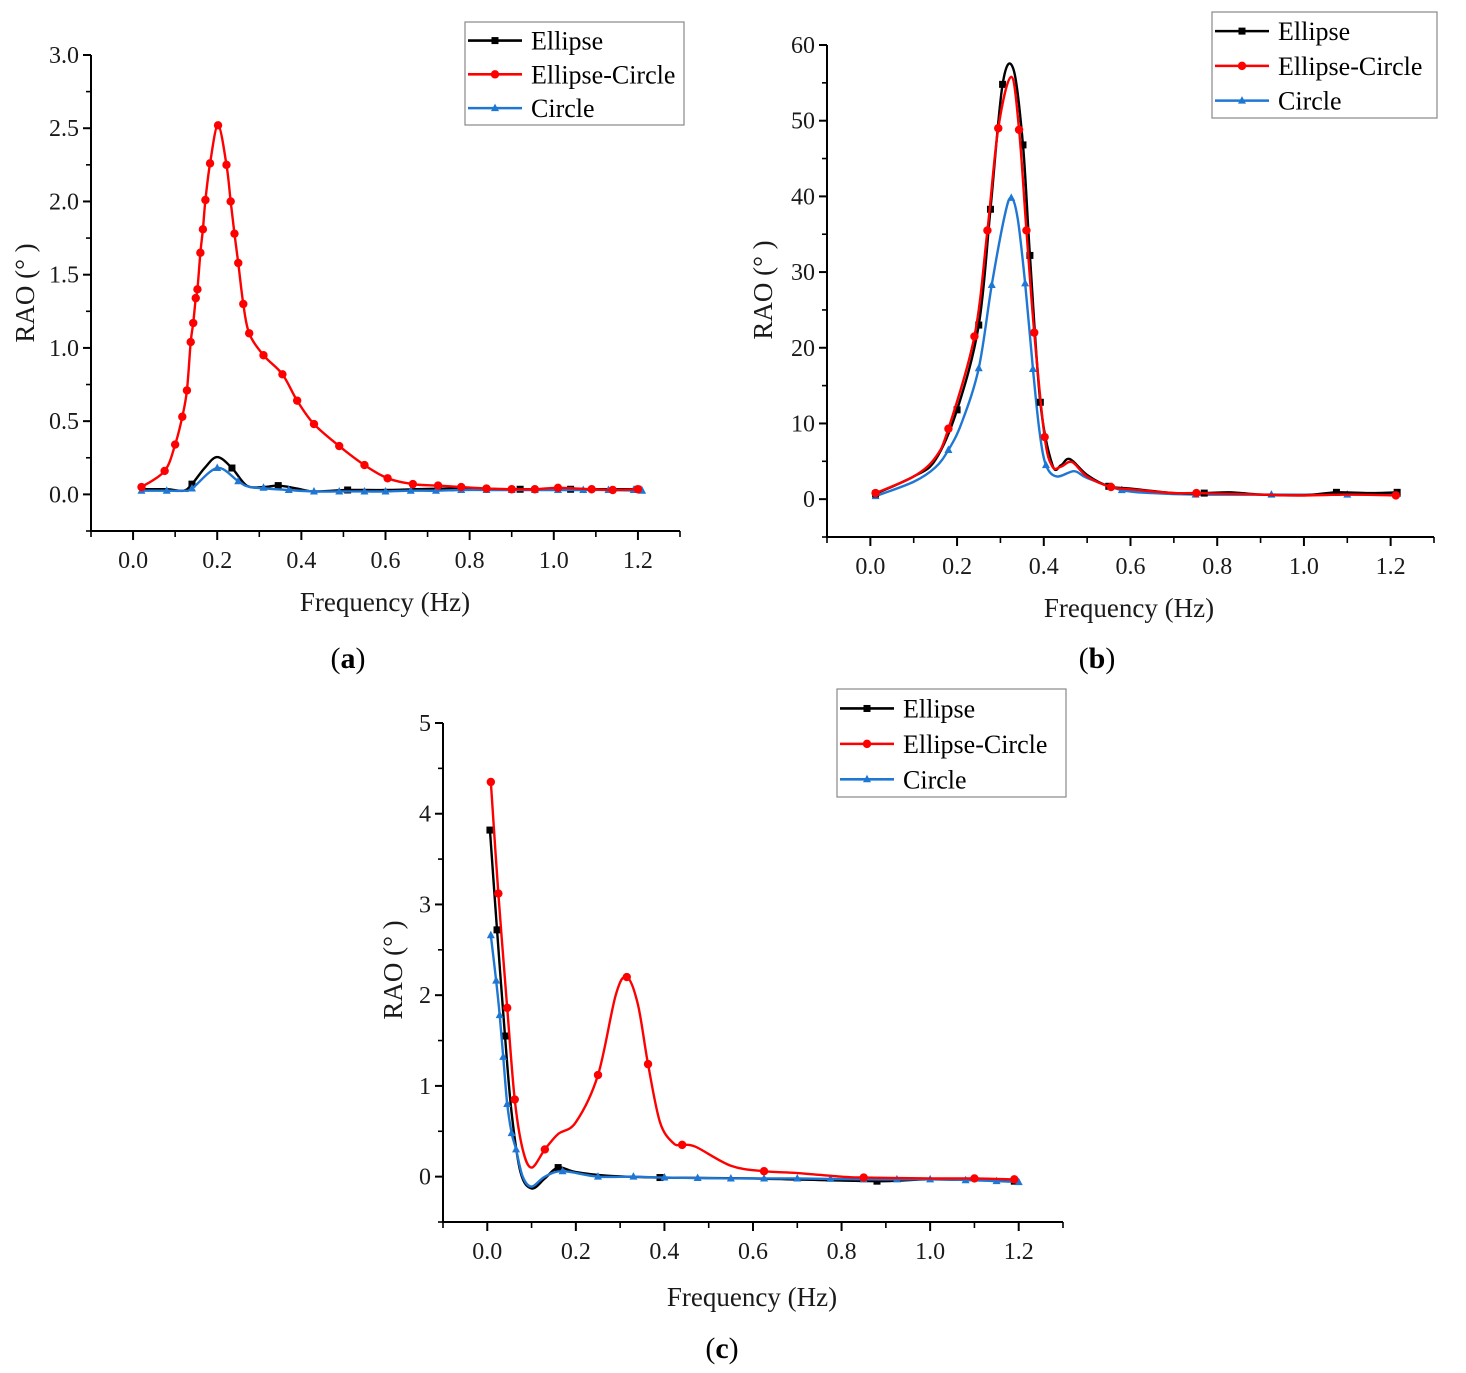 The height and width of the screenshot is (1373, 1466). I want to click on y-tick-label: 5, so click(425, 724).